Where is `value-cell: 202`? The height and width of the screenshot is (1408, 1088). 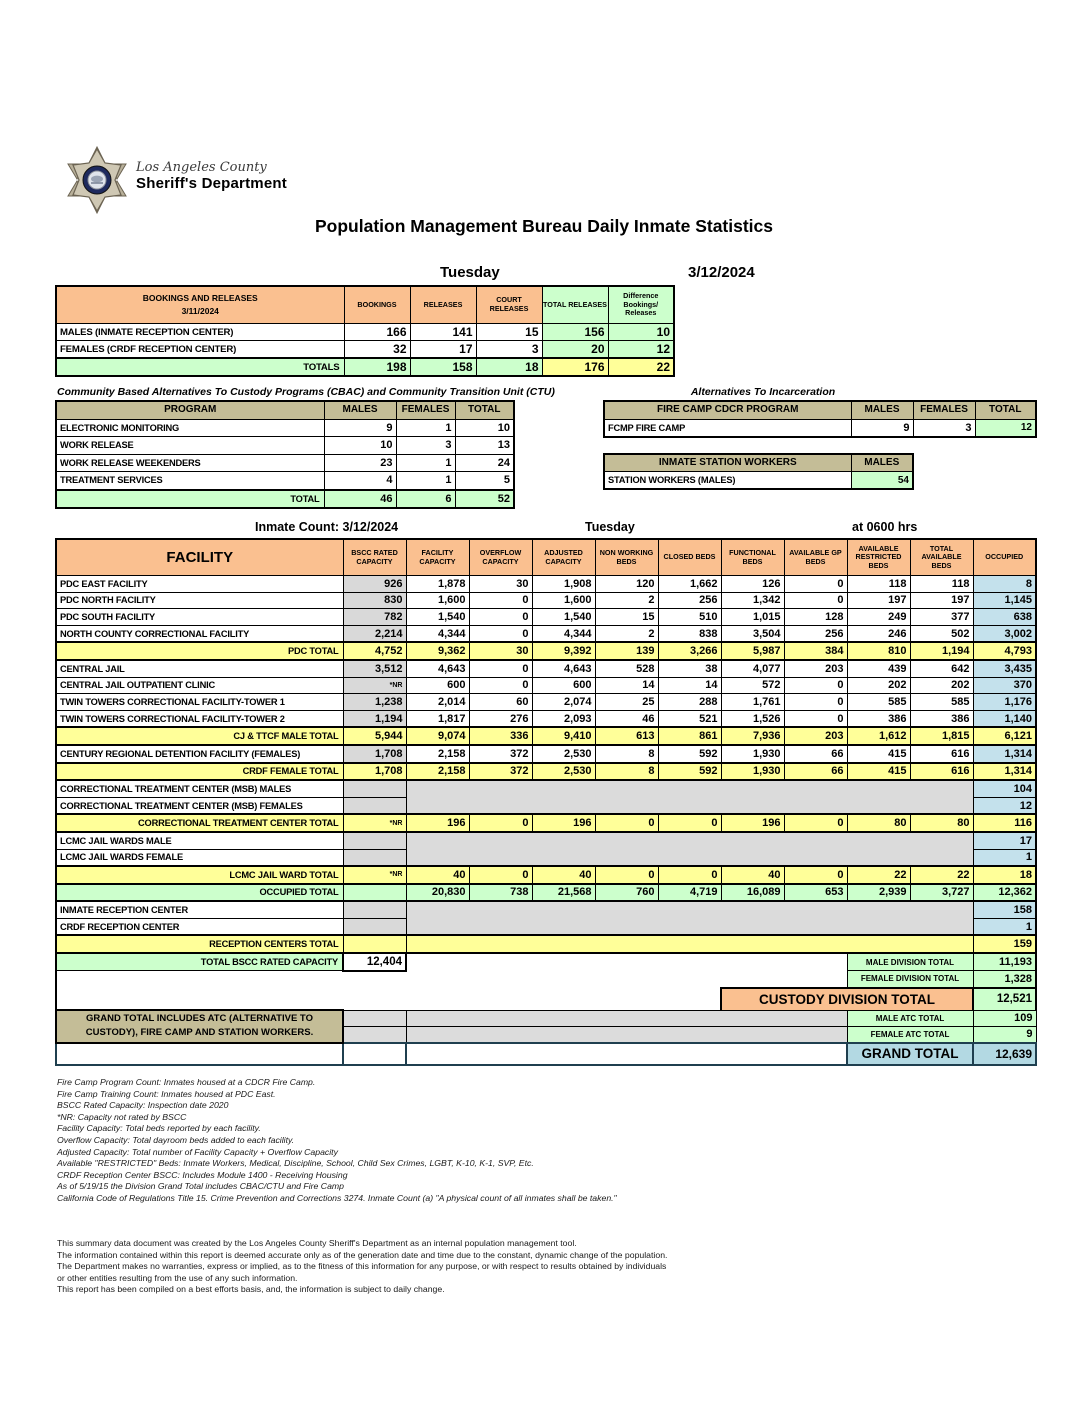
value-cell: 202 is located at coordinates (878, 685).